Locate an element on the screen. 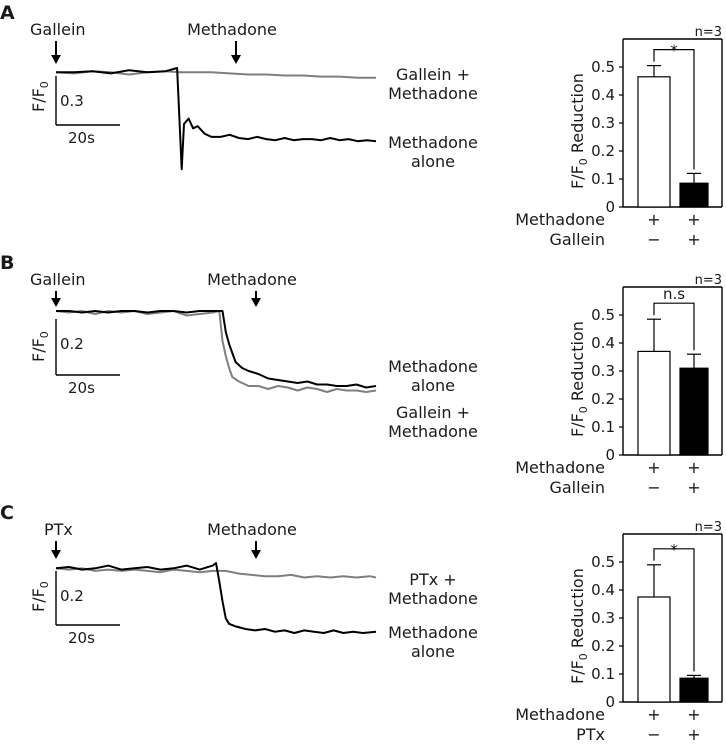 The image size is (726, 745). panel-b-bar-ytick-label: 0.4 is located at coordinates (603, 343).